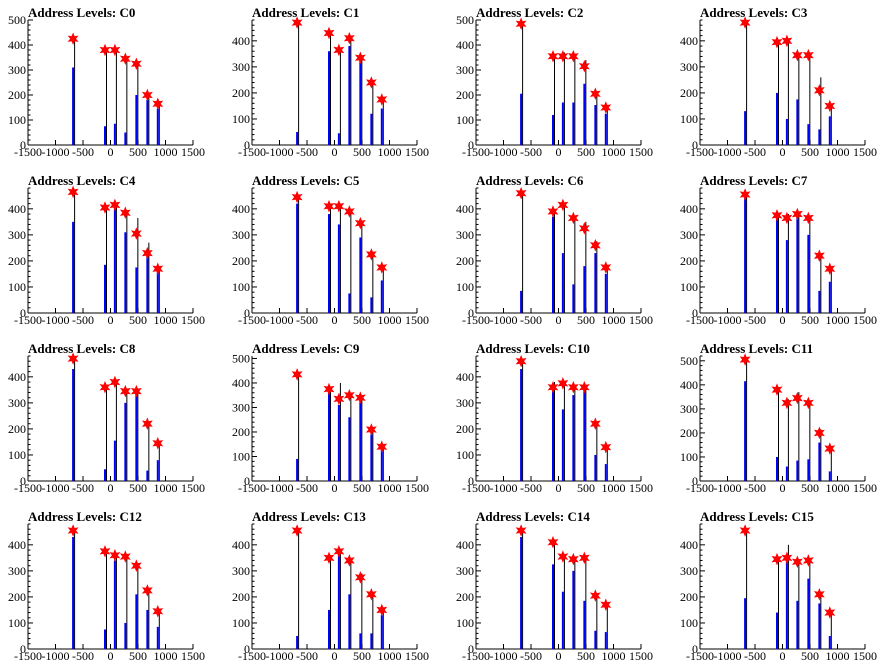  Describe the element at coordinates (757, 348) in the screenshot. I see `chart-title: Address Levels: C11` at that location.